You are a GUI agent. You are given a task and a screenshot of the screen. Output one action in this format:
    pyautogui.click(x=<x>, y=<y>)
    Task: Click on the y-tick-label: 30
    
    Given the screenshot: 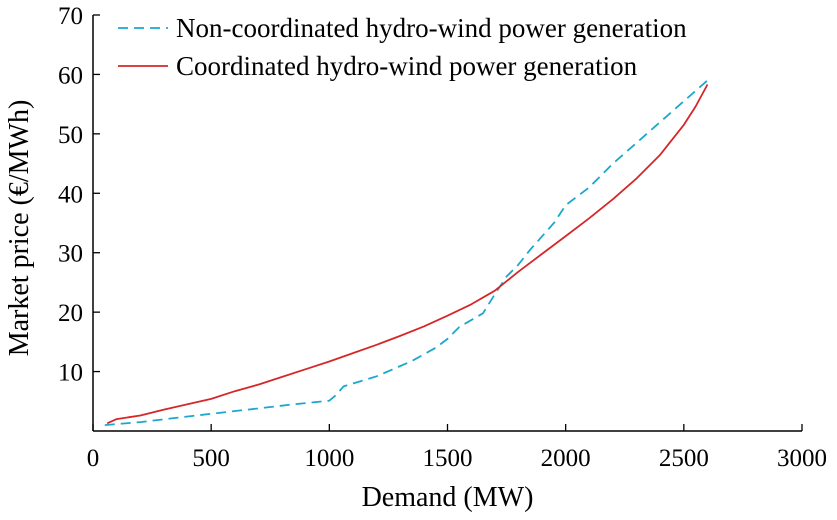 What is the action you would take?
    pyautogui.click(x=70, y=254)
    